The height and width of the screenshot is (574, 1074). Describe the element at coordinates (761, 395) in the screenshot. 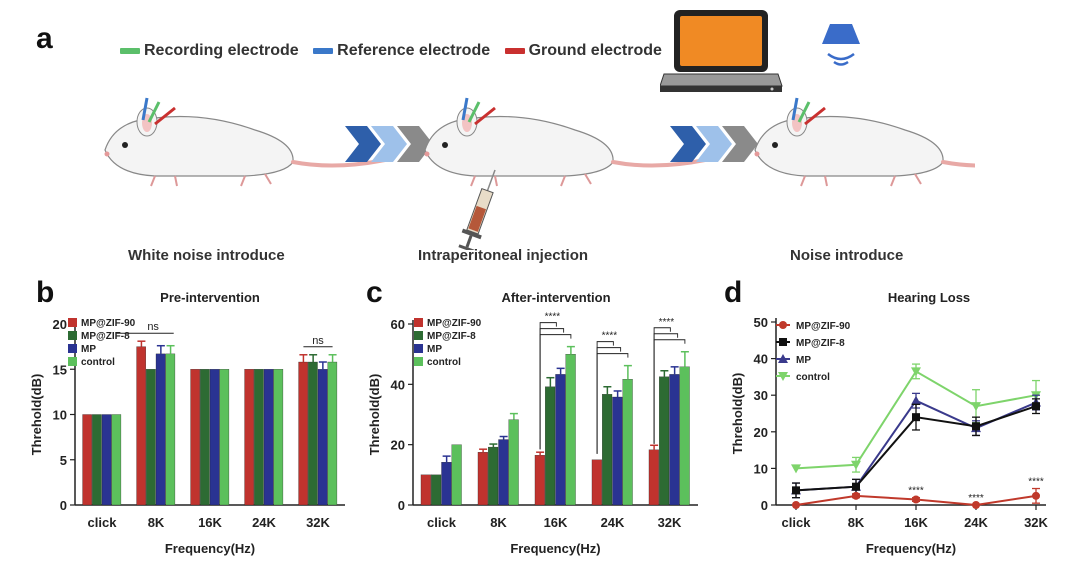

I see `y-tick-label: 30` at that location.